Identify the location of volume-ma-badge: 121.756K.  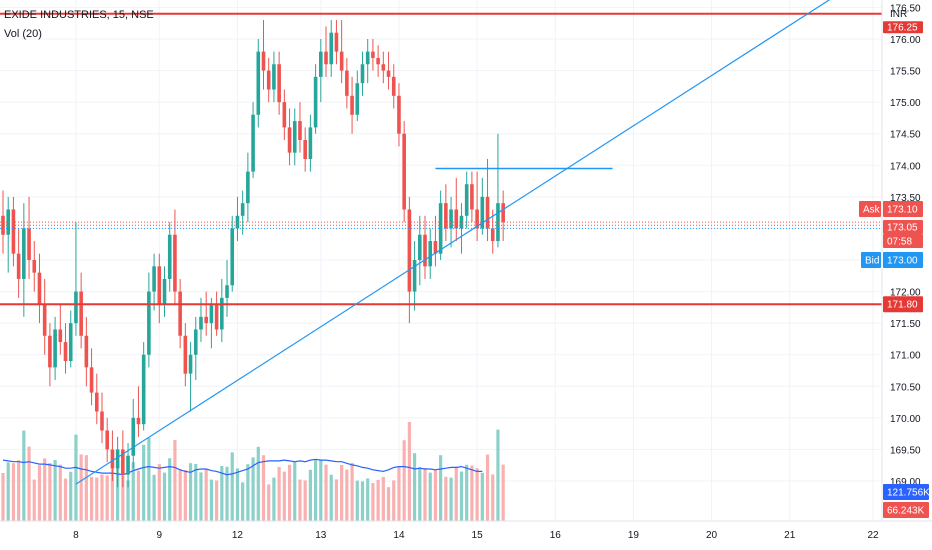
(908, 493).